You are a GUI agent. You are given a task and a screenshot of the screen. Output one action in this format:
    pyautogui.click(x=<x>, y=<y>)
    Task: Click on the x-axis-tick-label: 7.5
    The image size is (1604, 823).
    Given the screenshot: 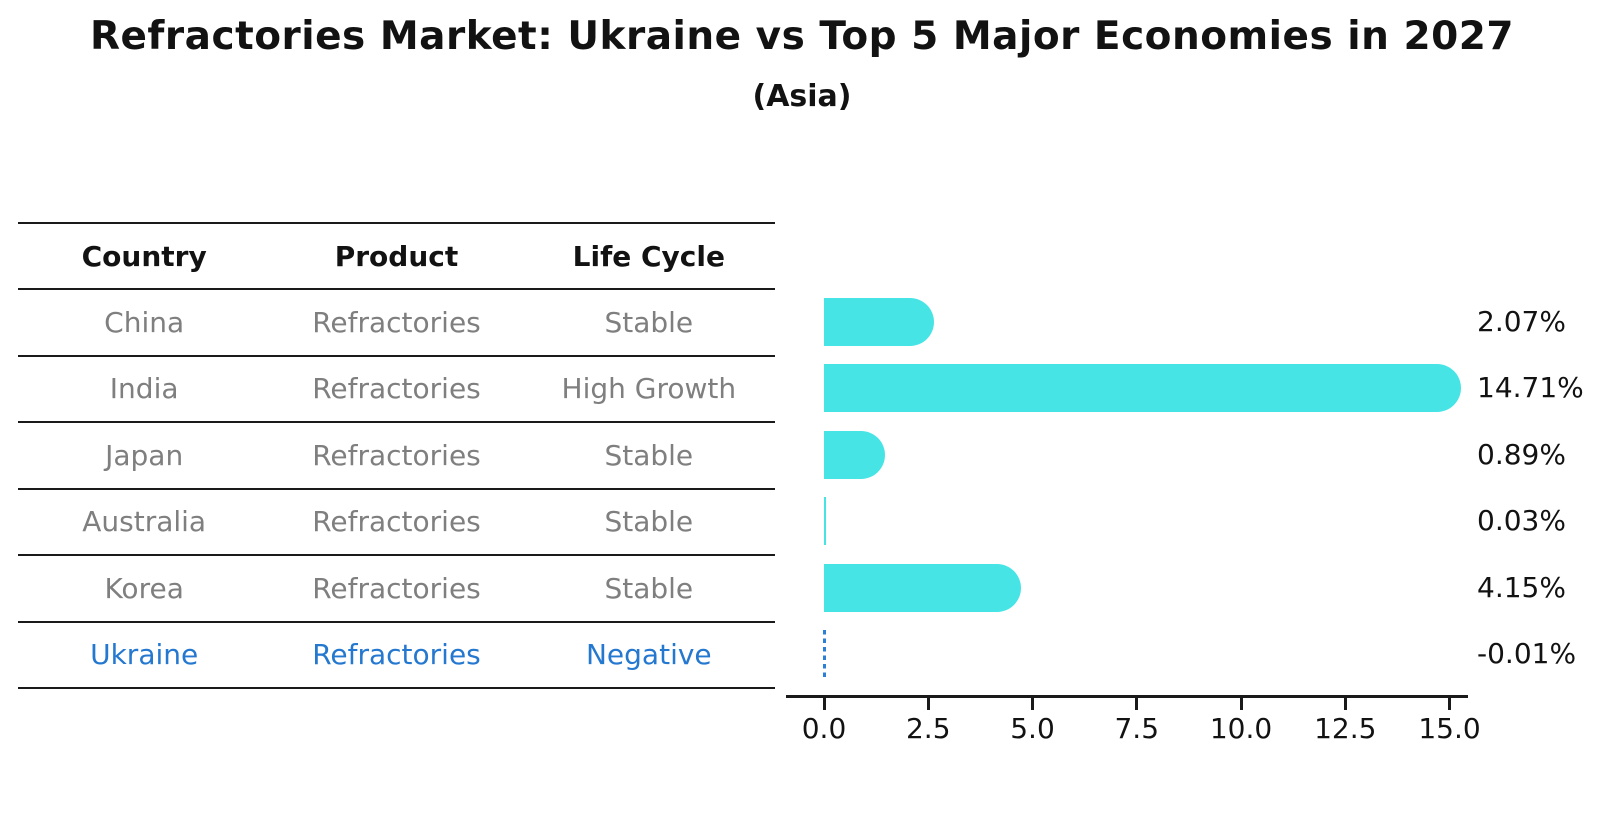 What is the action you would take?
    pyautogui.click(x=1137, y=728)
    